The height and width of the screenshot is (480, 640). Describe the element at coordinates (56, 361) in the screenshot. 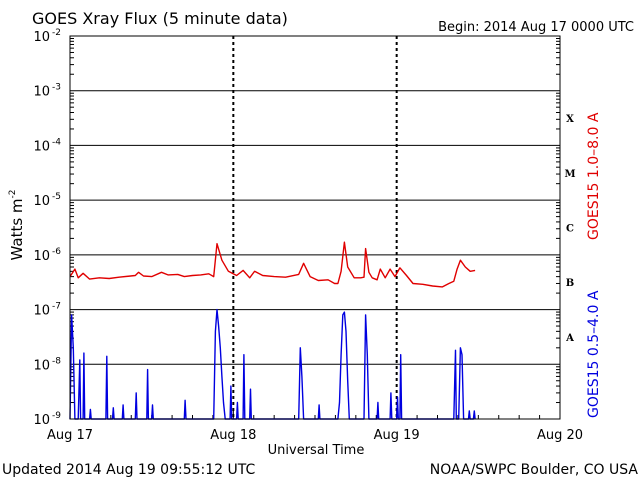

I see `y-tick-exponent: -8` at that location.